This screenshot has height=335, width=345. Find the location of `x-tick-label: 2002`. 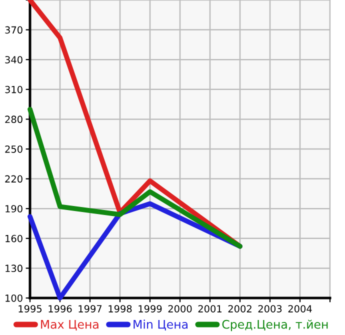

x-tick-label: 2002 is located at coordinates (240, 308).